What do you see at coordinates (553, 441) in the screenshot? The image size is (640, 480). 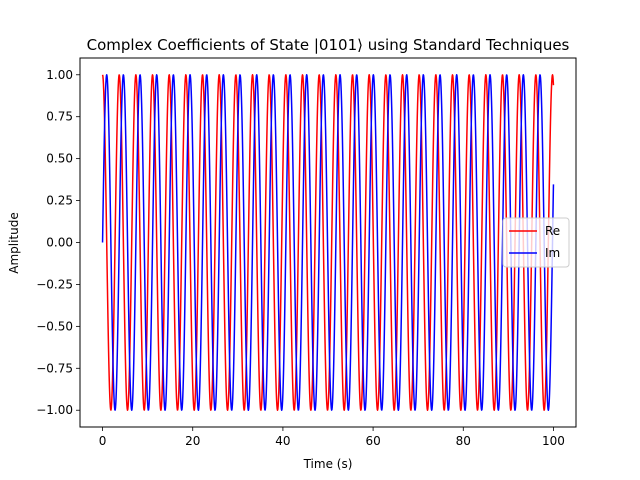 I see `x-tick-label: 100` at bounding box center [553, 441].